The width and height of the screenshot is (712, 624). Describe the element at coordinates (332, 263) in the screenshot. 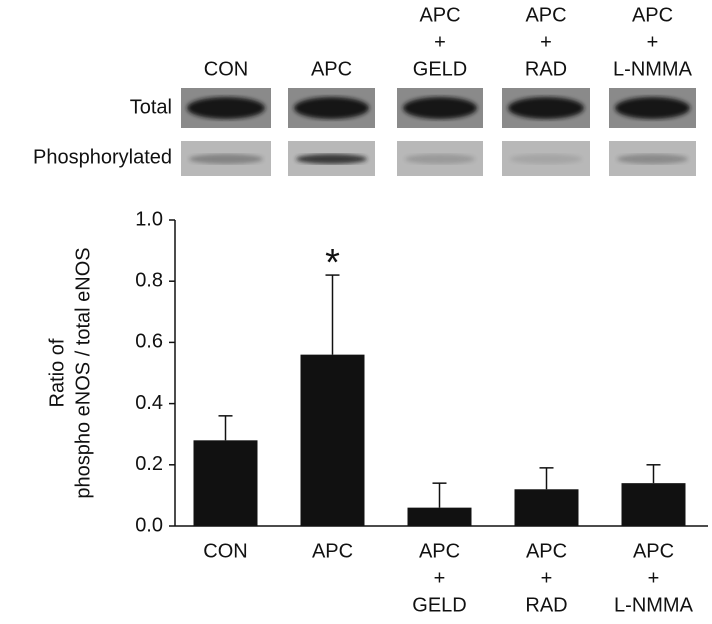

I see `significance-marker: *` at that location.